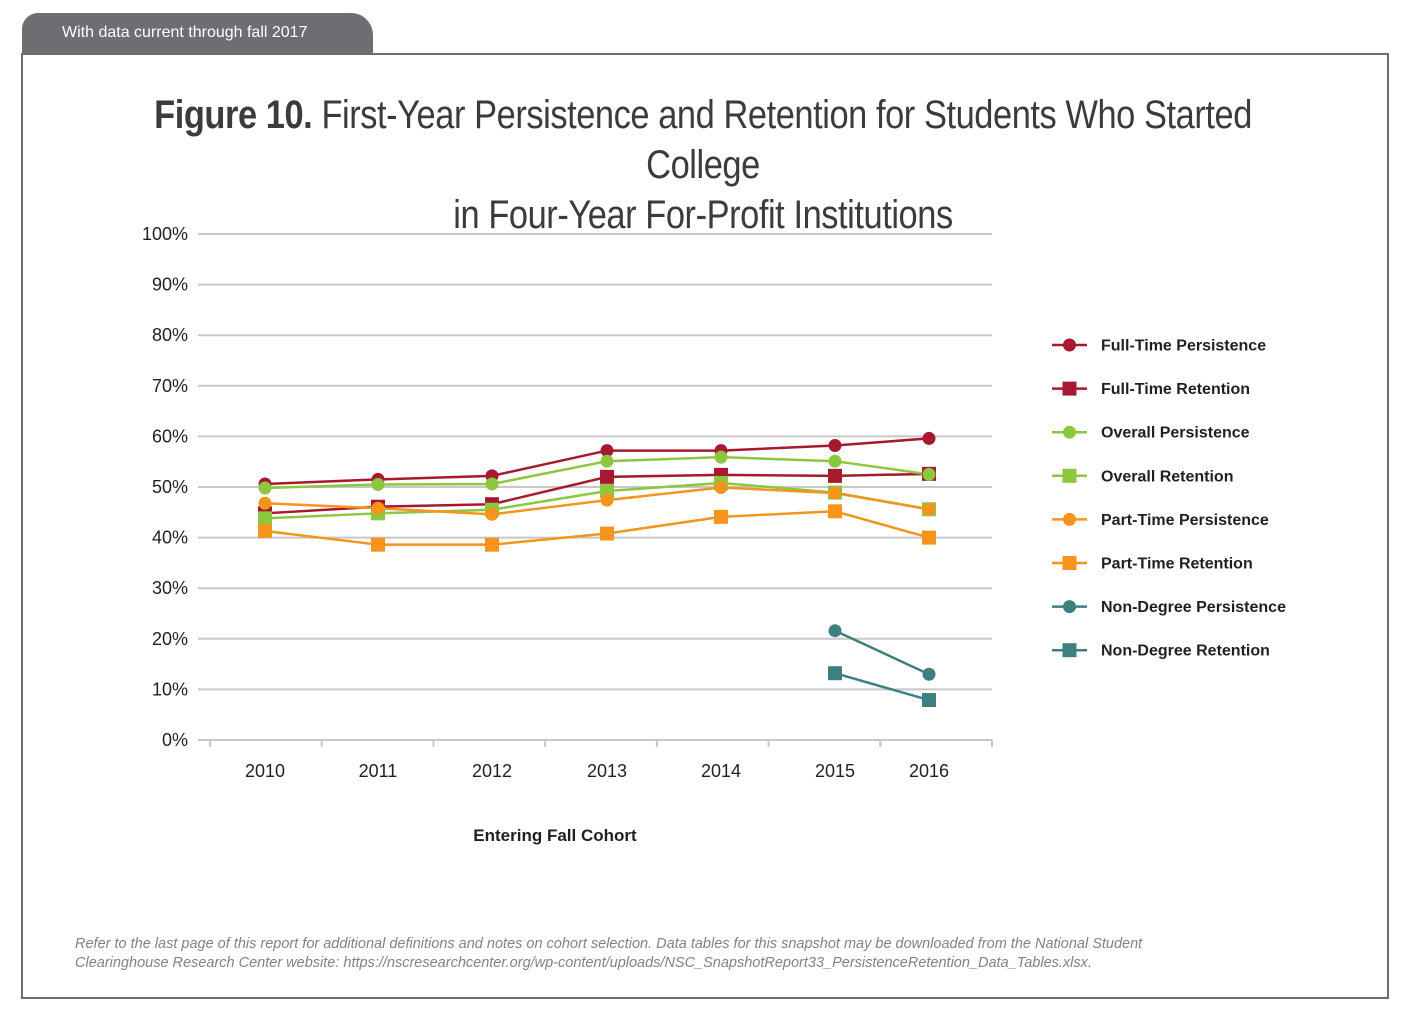 The height and width of the screenshot is (1014, 1406). What do you see at coordinates (1185, 520) in the screenshot?
I see `legend-label: Part-Time Persistence` at bounding box center [1185, 520].